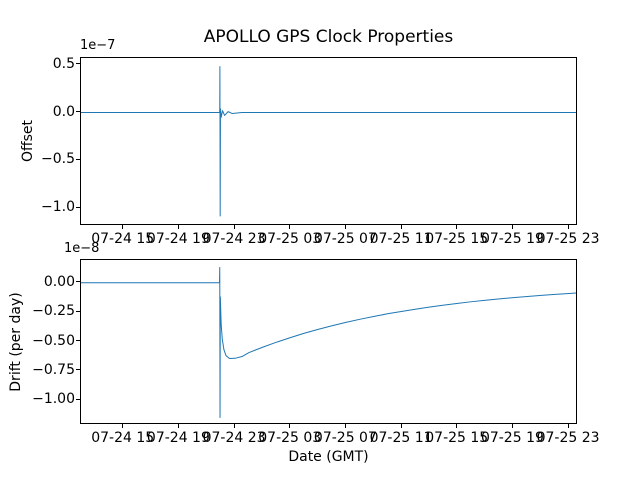 The width and height of the screenshot is (640, 480). Describe the element at coordinates (53, 311) in the screenshot. I see `y-tick-label: −0.25` at that location.